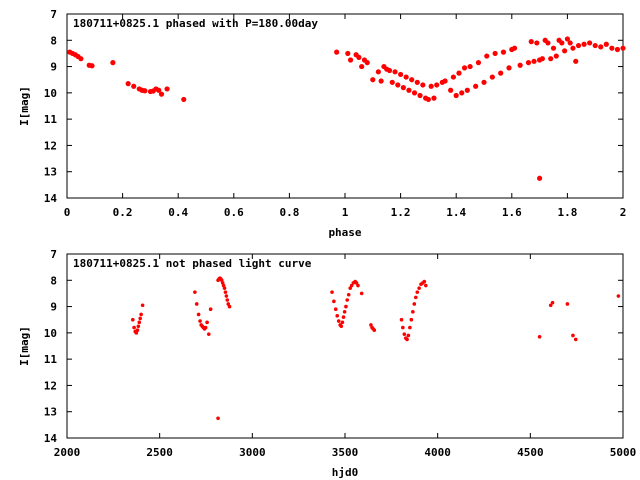 This screenshot has height=480, width=640. Describe the element at coordinates (567, 212) in the screenshot. I see `x-tick-label: 1.8` at that location.